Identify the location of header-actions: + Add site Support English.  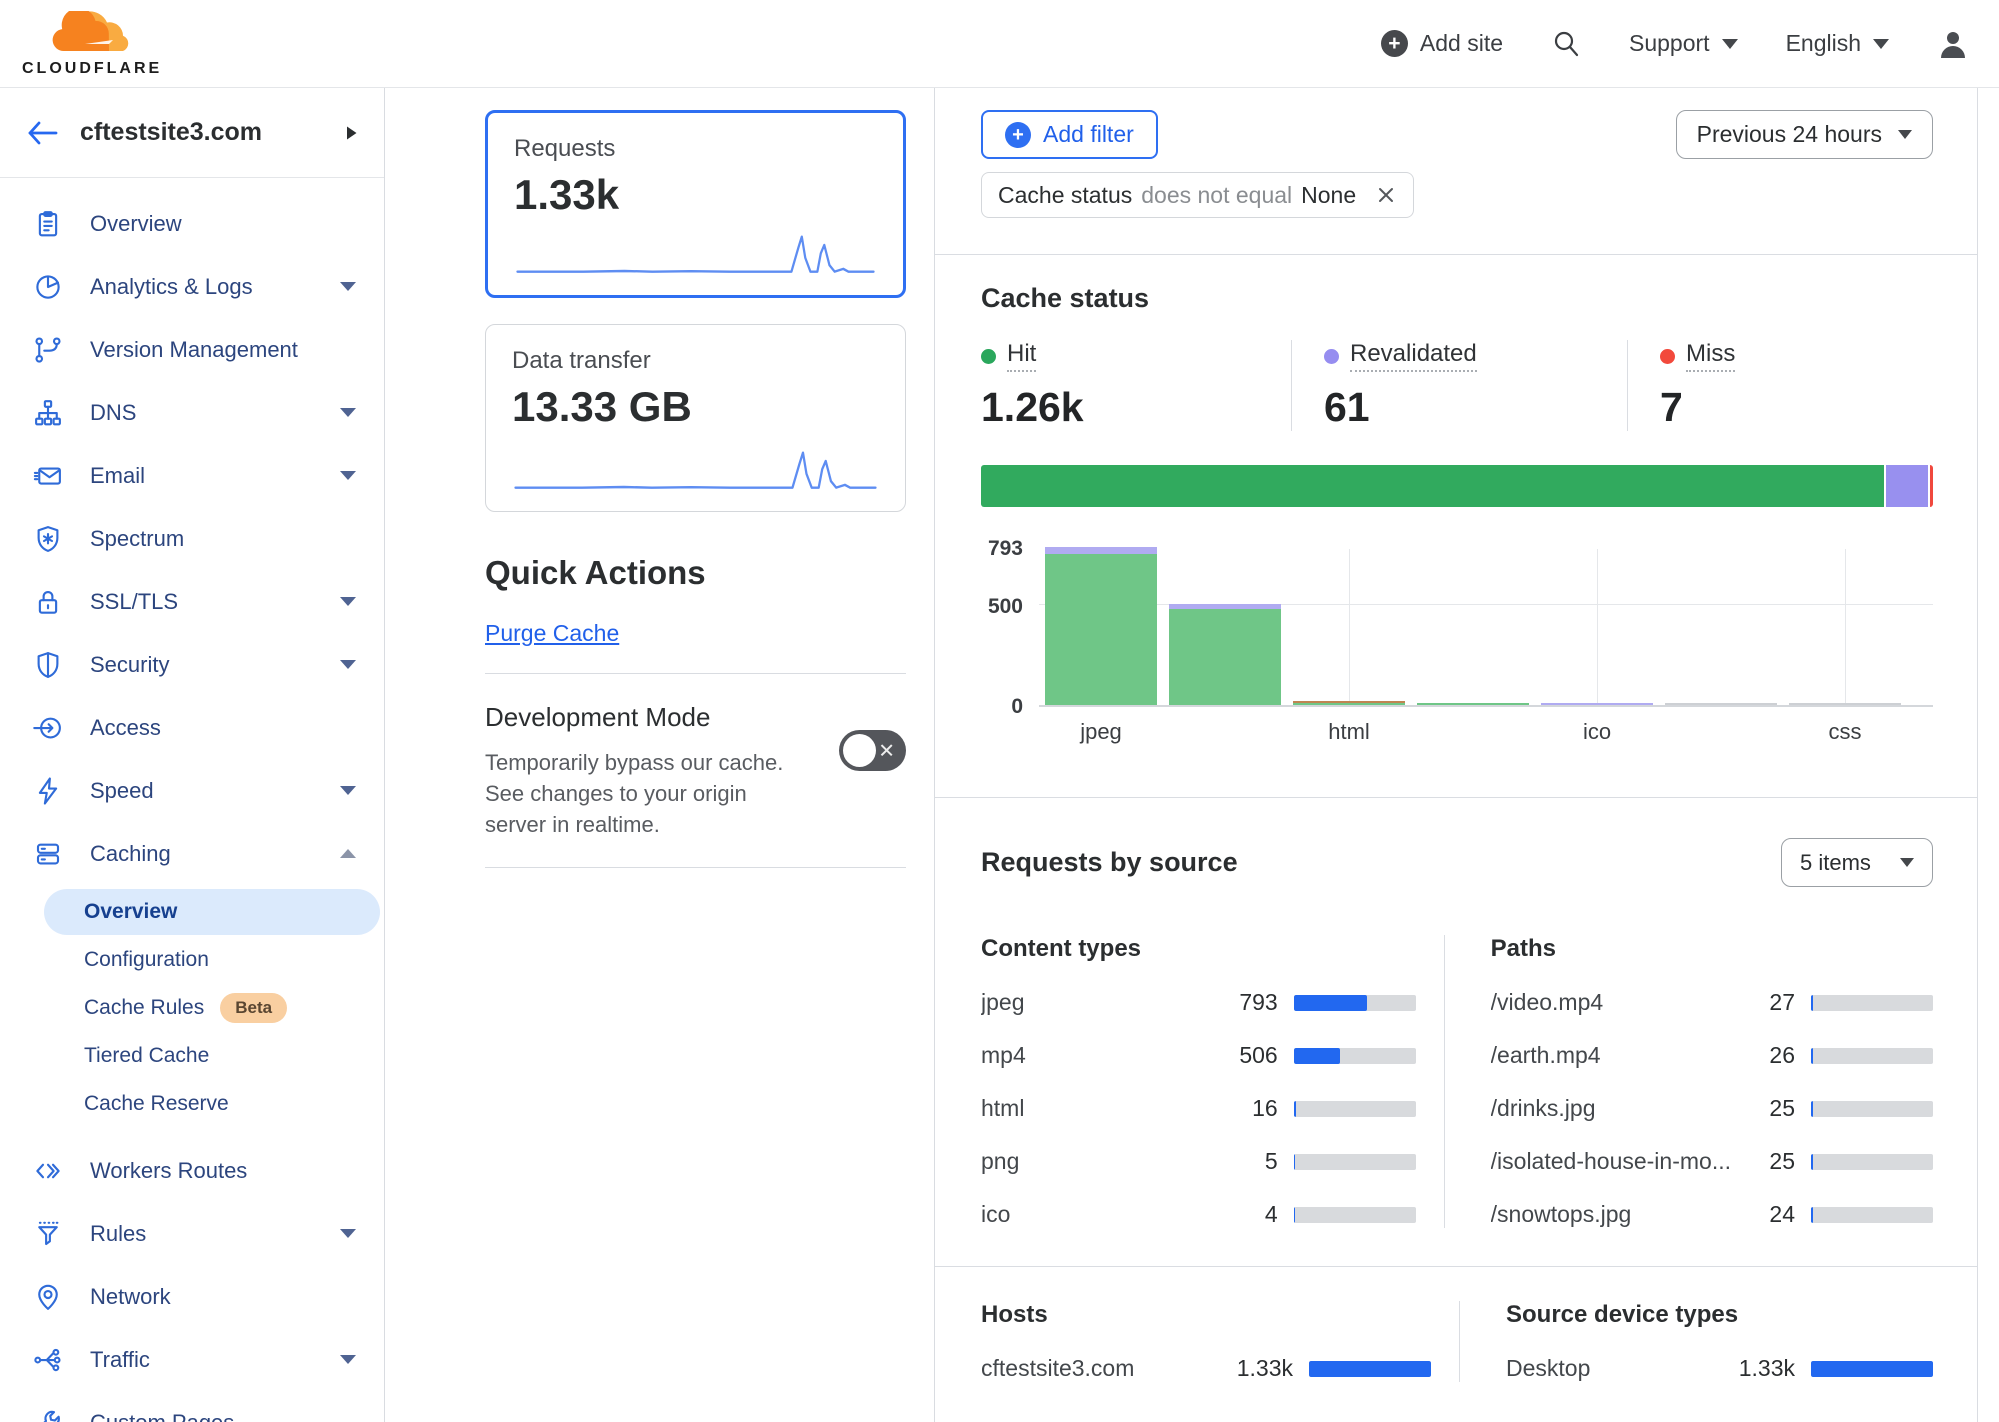
(1674, 44).